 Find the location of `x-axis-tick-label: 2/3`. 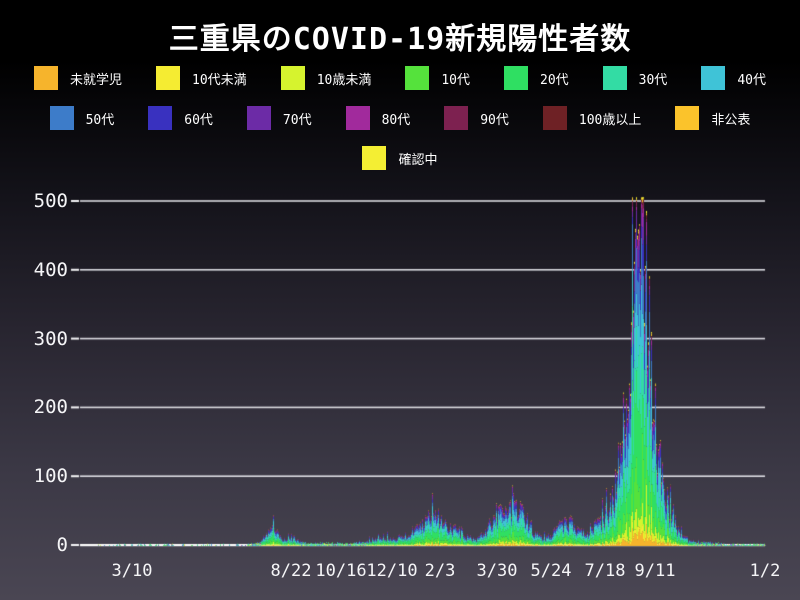

x-axis-tick-label: 2/3 is located at coordinates (440, 571).